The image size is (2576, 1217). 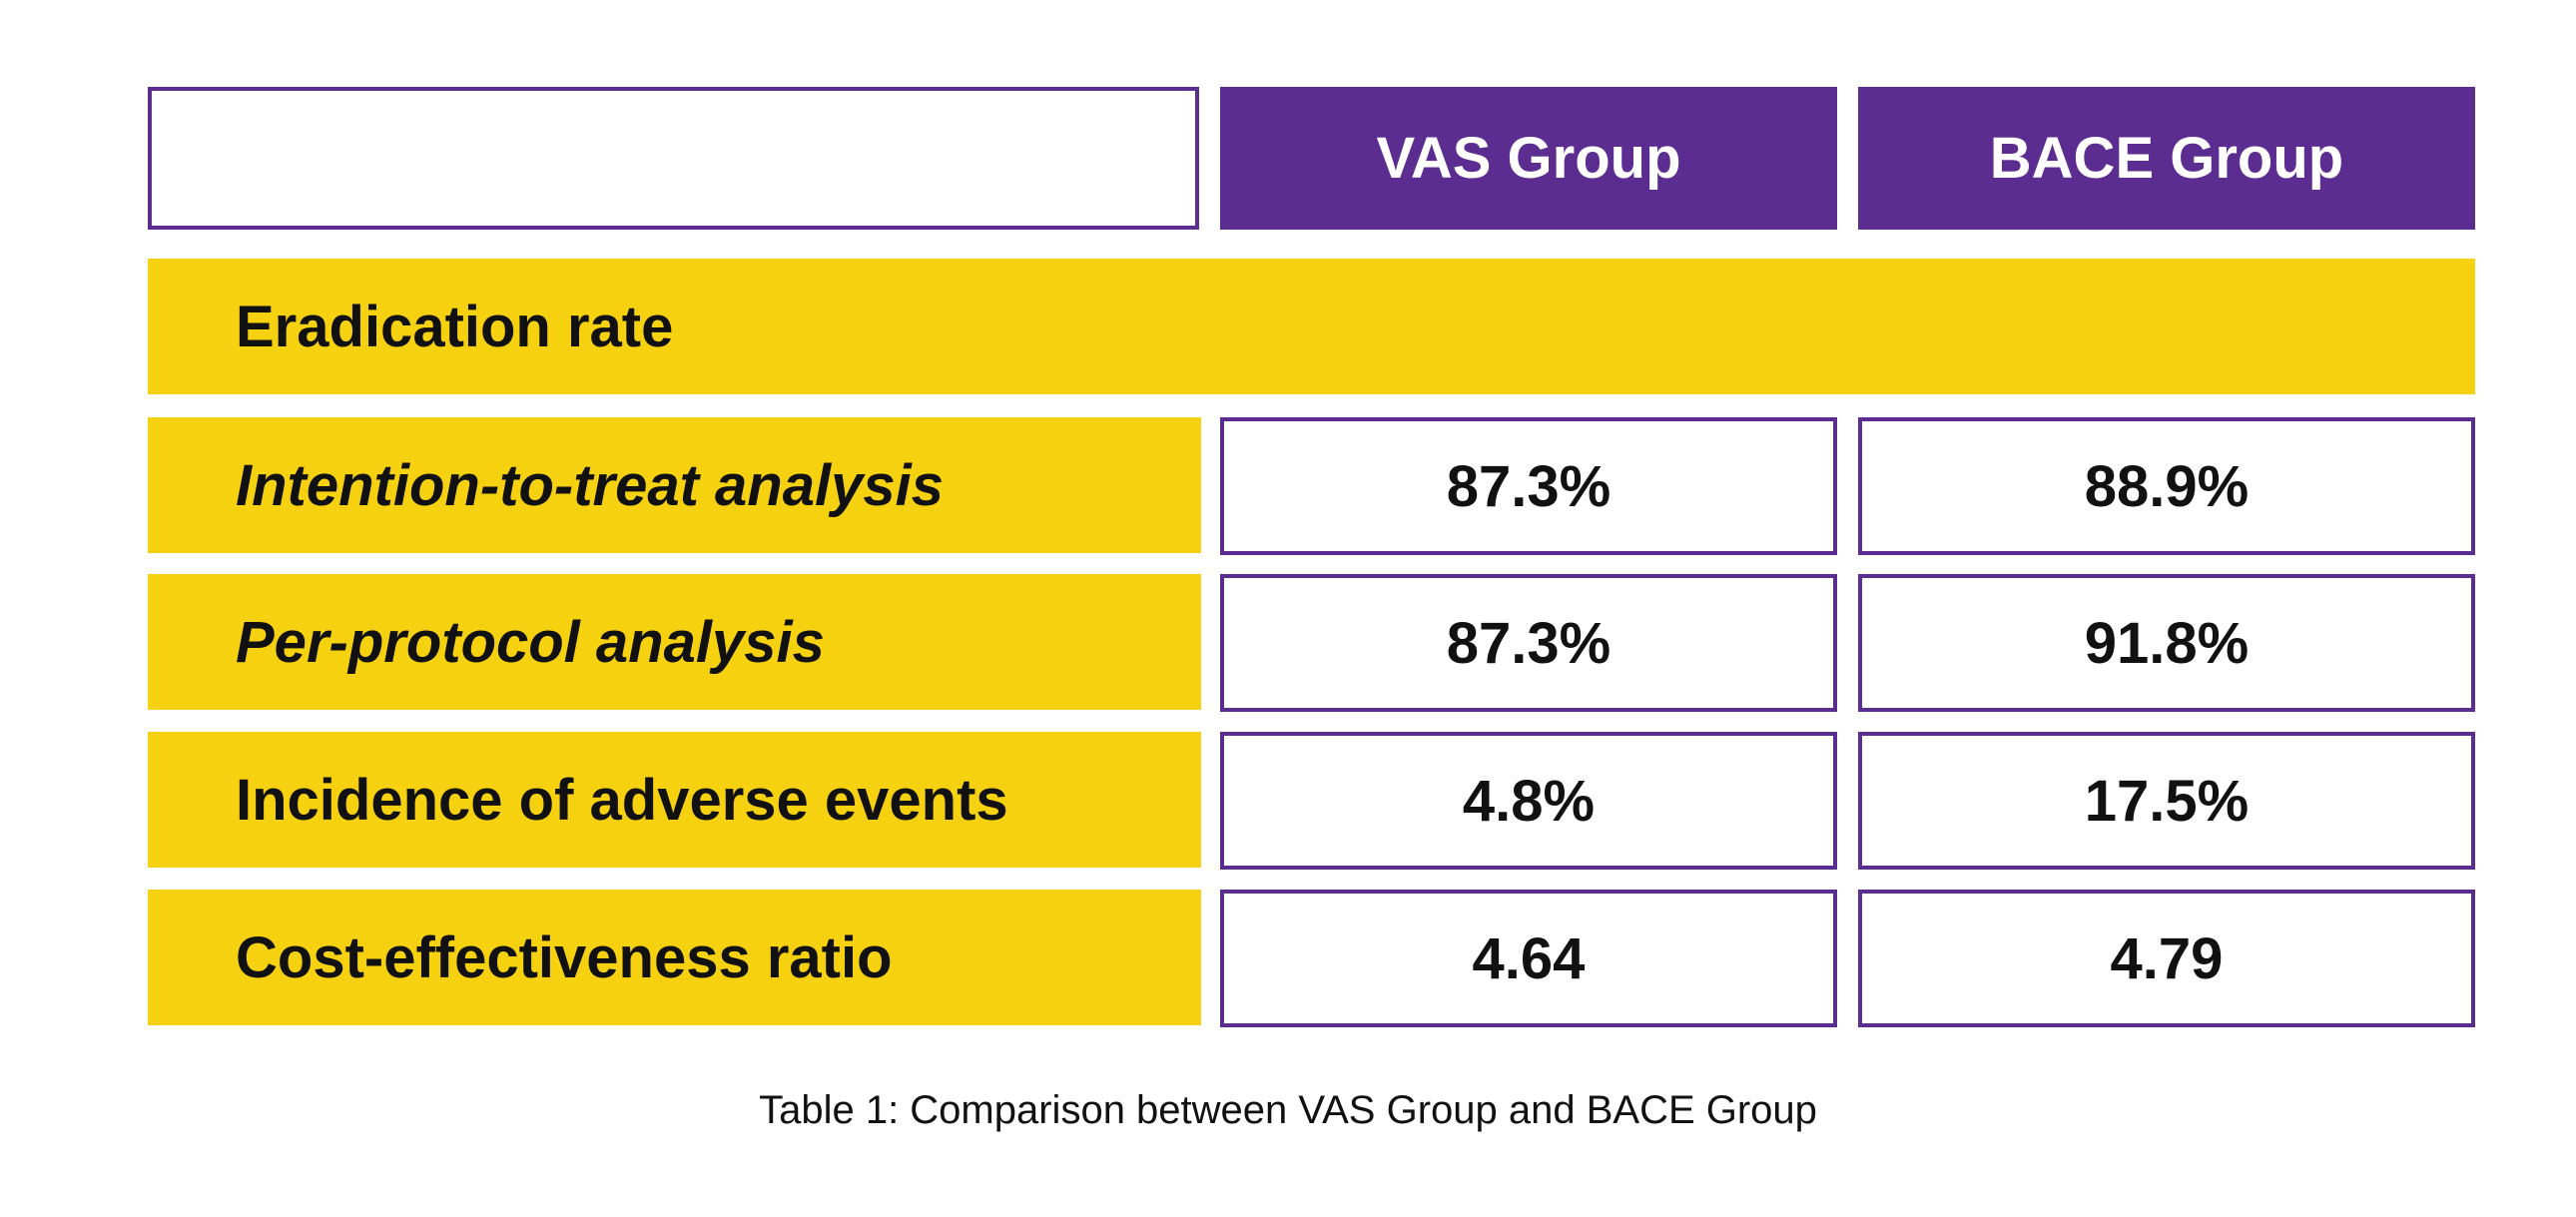 I want to click on row-value-vas-per-protocol: 87.3%, so click(x=1528, y=643).